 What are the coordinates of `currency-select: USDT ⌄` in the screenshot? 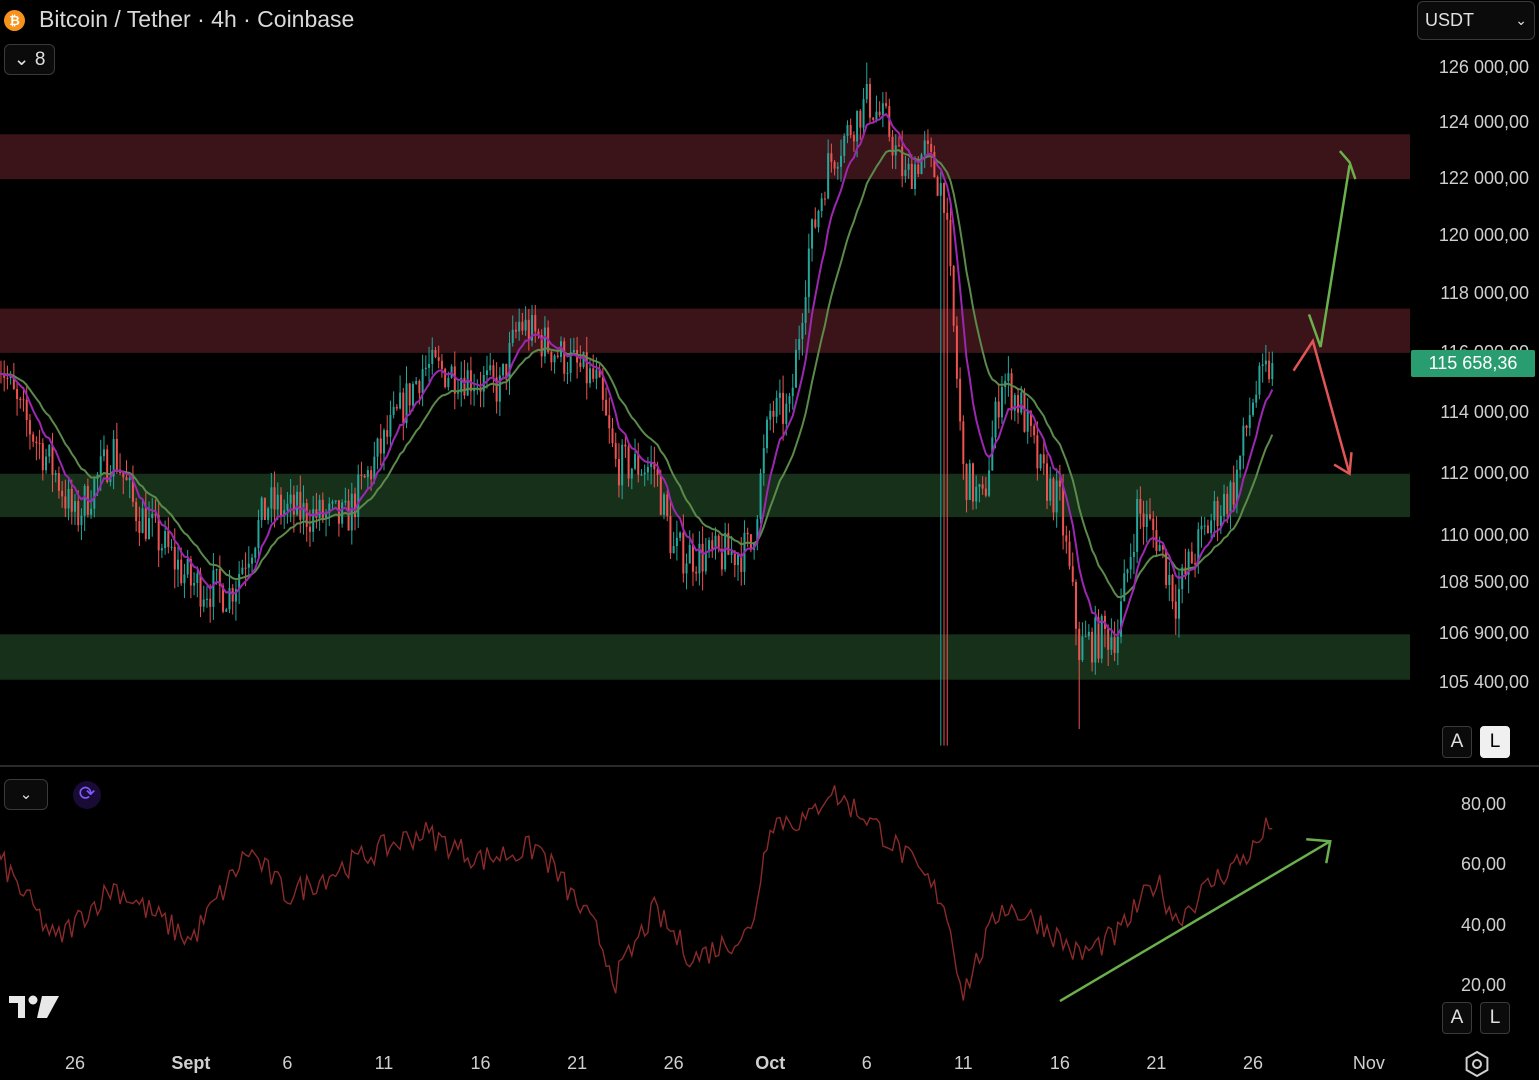 It's located at (1476, 20).